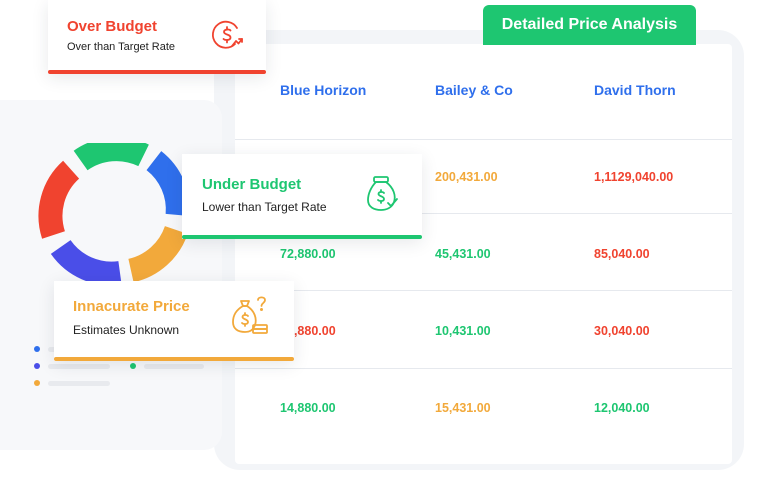 Image resolution: width=772 pixels, height=494 pixels. Describe the element at coordinates (227, 34) in the screenshot. I see `dollar-up-arrow-icon` at that location.